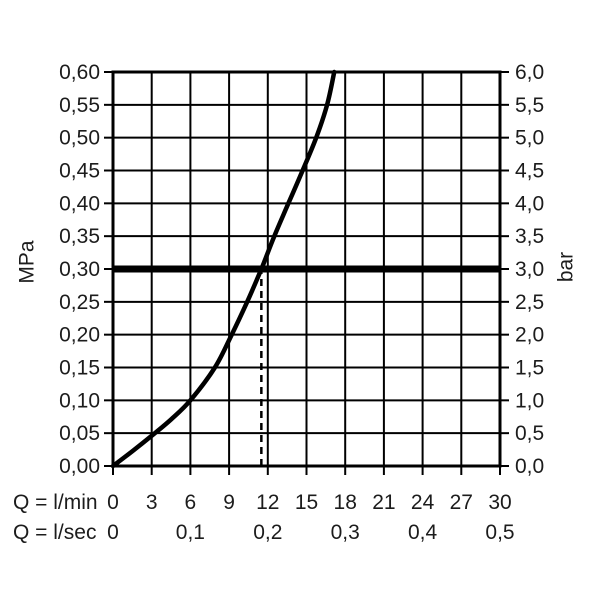 The width and height of the screenshot is (600, 600). I want to click on y-right-tick-label: 4,0, so click(529, 203).